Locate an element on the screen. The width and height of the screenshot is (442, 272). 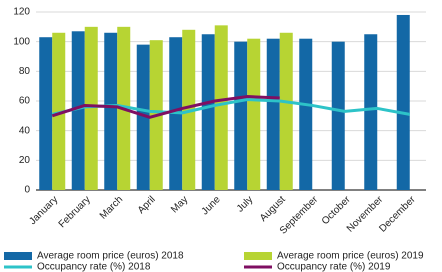
x-tick-label: January is located at coordinates (43, 210).